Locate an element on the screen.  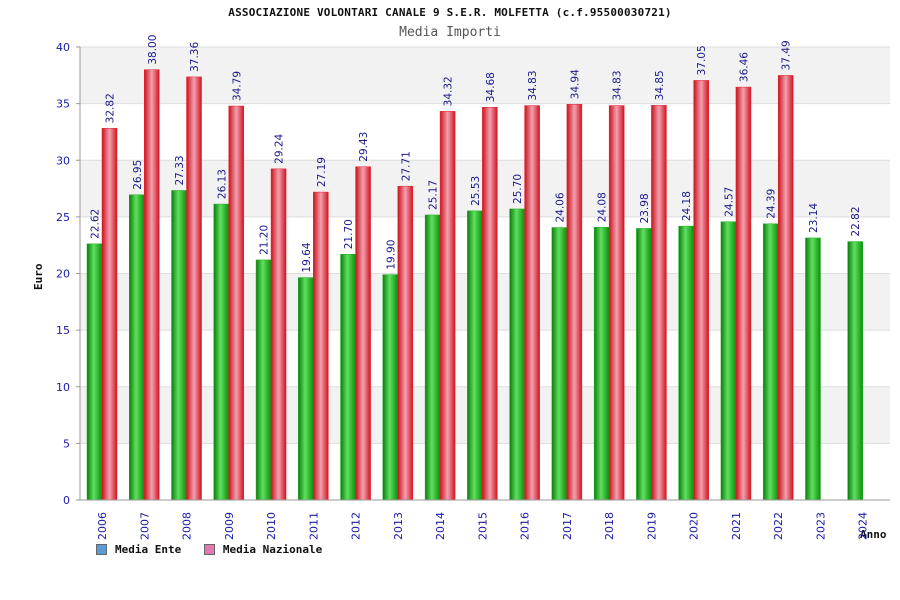
y-tick-label: 25 is located at coordinates (63, 217).